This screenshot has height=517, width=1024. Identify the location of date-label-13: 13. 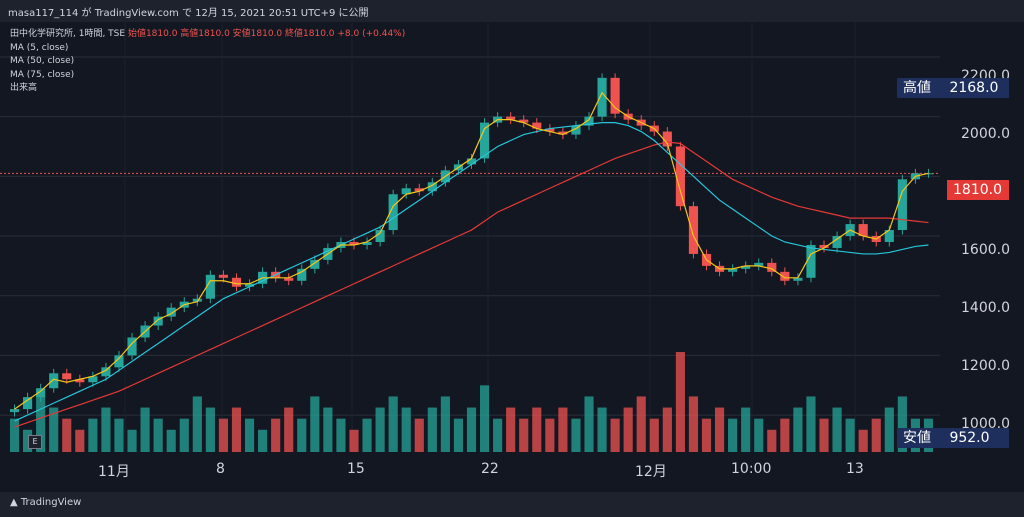
(855, 469).